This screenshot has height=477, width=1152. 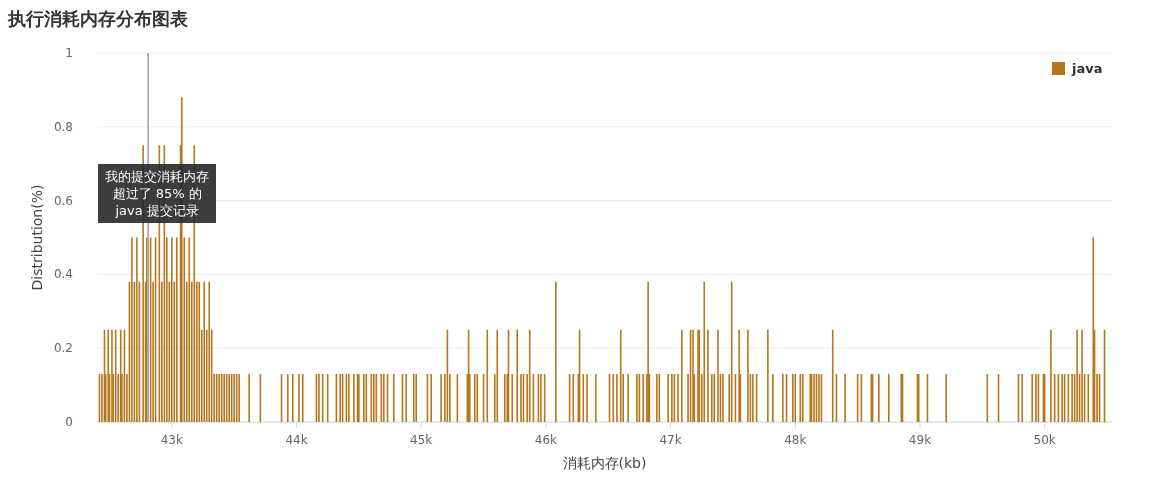 What do you see at coordinates (670, 440) in the screenshot?
I see `x-tick-label: 47k` at bounding box center [670, 440].